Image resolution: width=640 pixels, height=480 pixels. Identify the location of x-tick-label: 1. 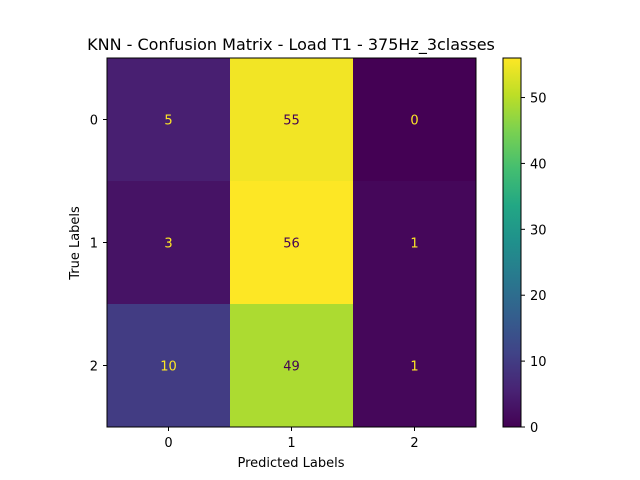
(291, 443).